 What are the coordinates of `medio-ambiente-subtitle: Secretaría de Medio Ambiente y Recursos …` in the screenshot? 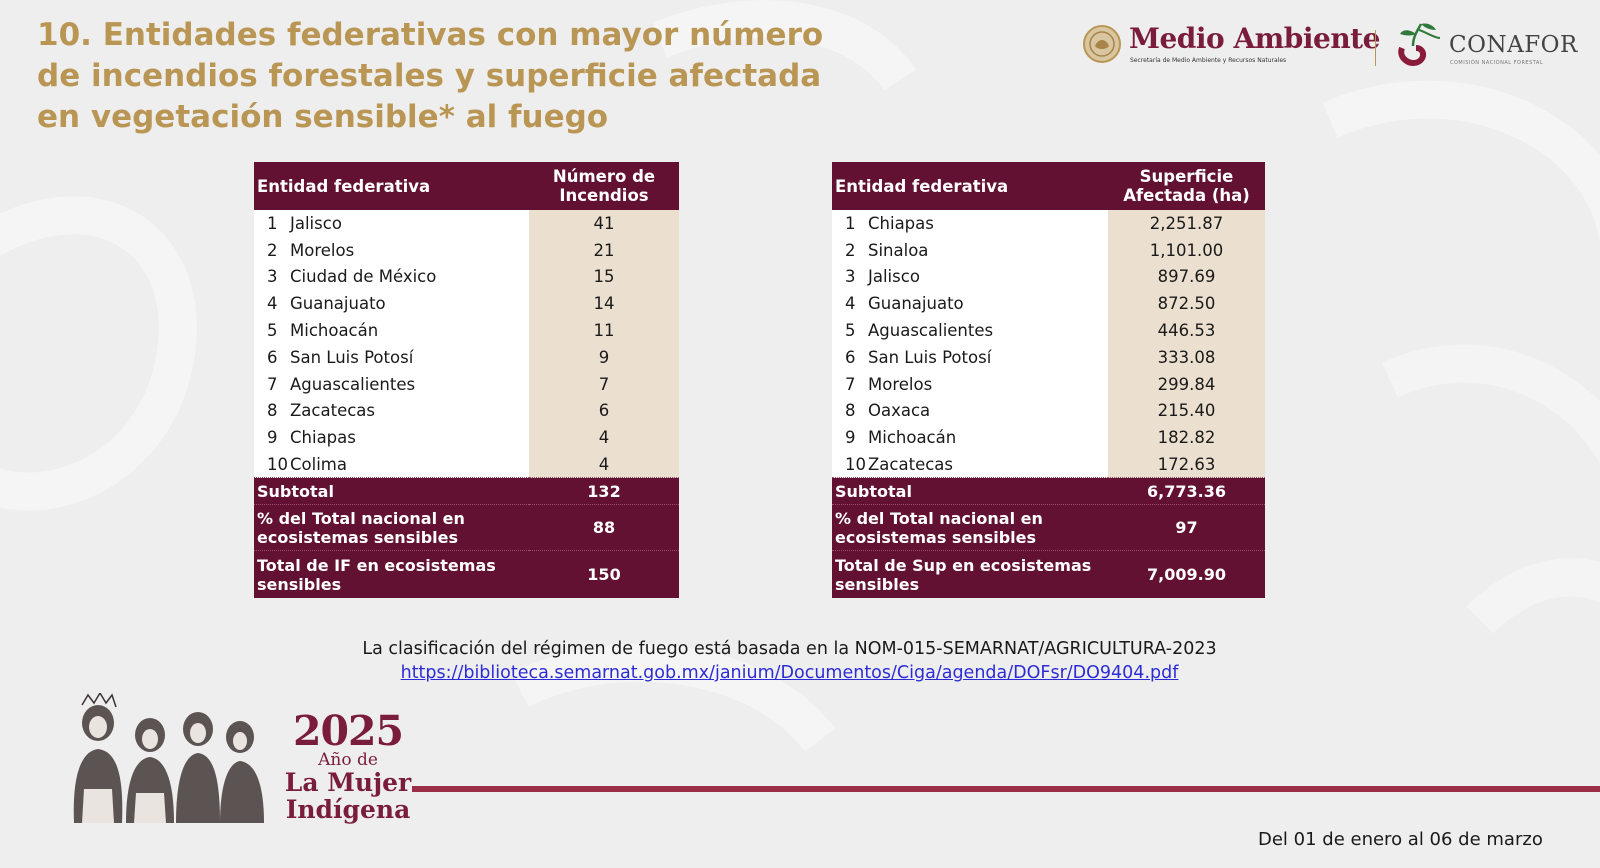 It's located at (1208, 60).